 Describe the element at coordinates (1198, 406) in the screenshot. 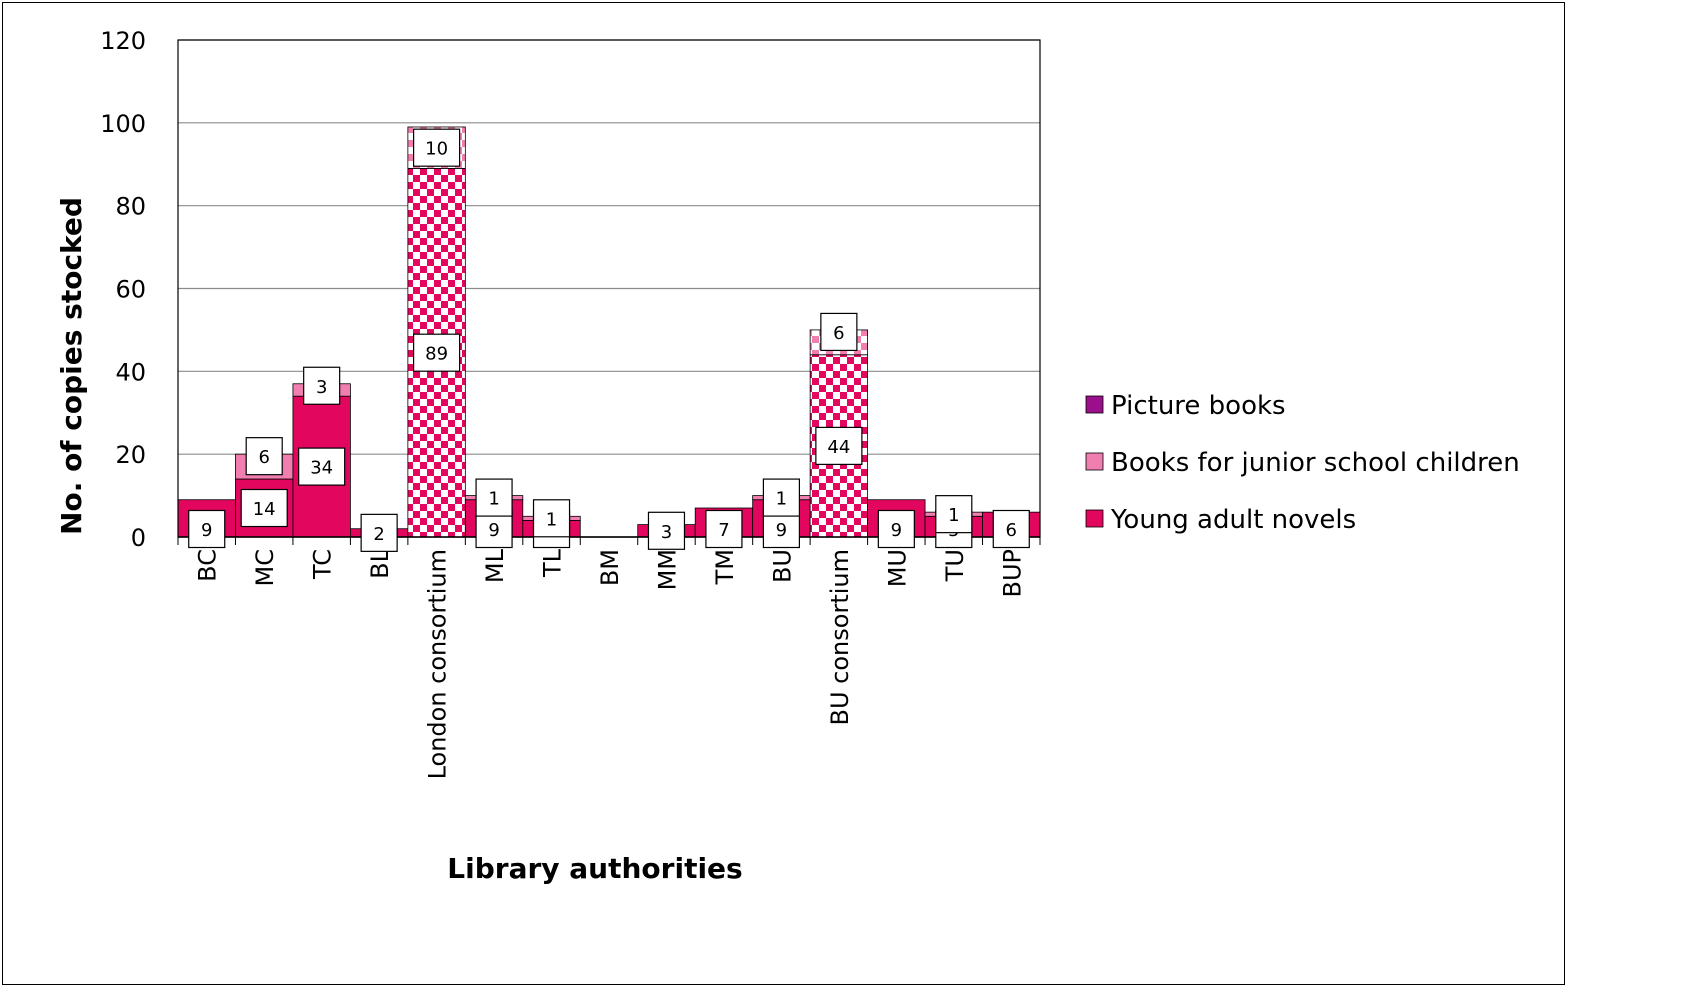

I see `legend-label: Picture books` at that location.